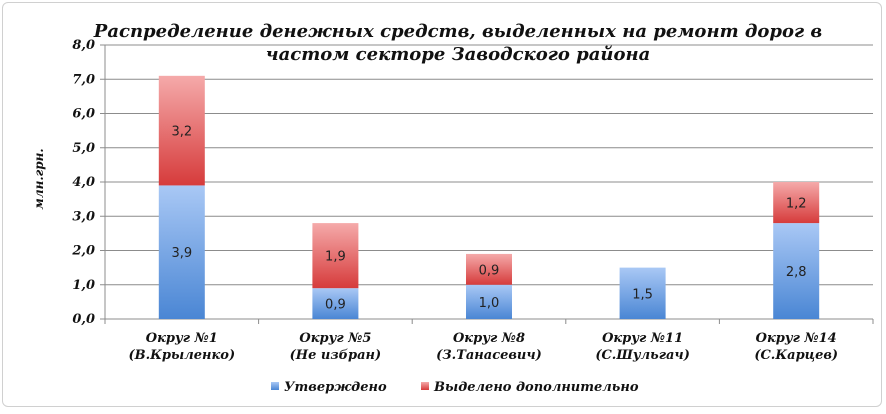 The height and width of the screenshot is (414, 886). I want to click on data-label: 1,9, so click(335, 257).